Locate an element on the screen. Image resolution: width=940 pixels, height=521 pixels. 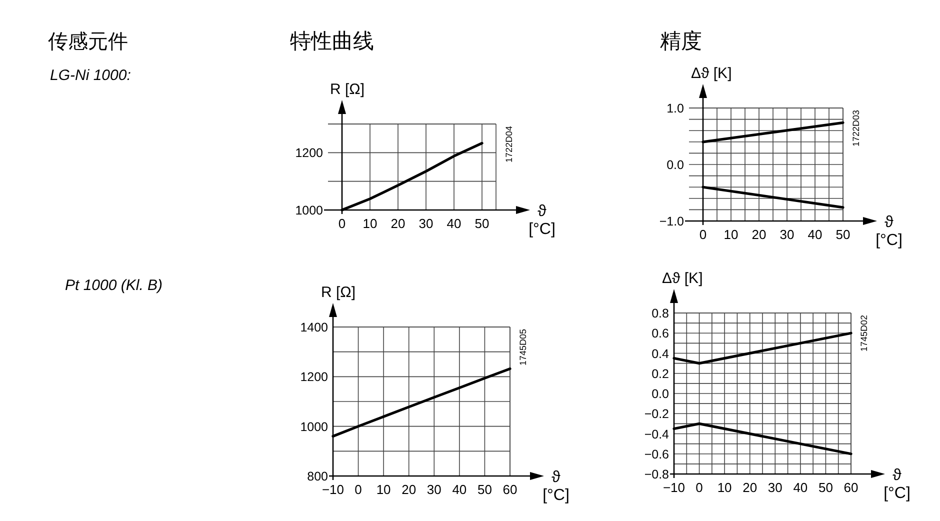
text: LG-Ni 1000: is located at coordinates (90, 75).